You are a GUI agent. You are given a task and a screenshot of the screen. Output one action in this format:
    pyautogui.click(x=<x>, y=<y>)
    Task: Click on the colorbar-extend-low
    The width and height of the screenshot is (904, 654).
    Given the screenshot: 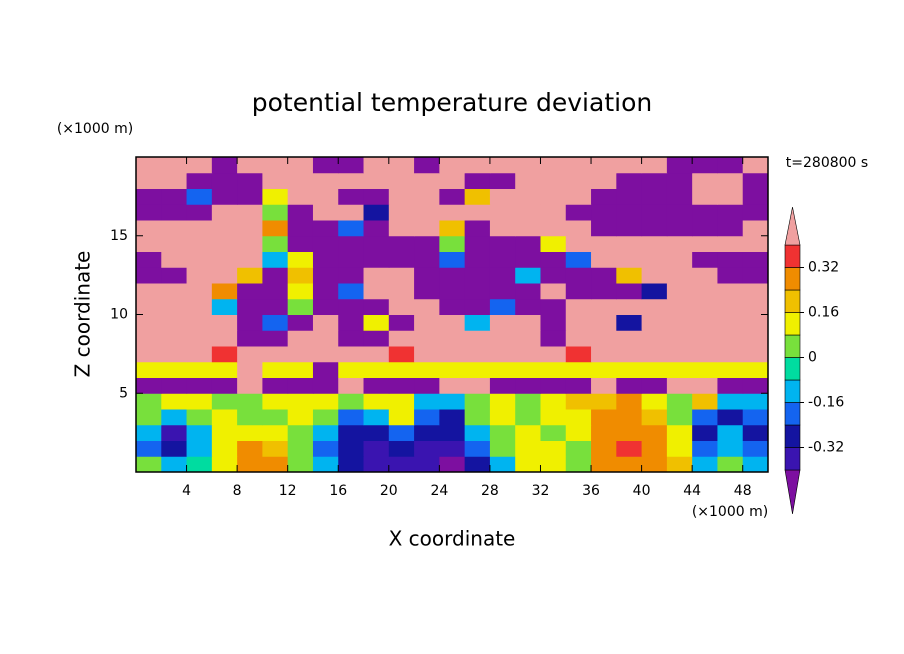 What is the action you would take?
    pyautogui.click(x=792, y=492)
    